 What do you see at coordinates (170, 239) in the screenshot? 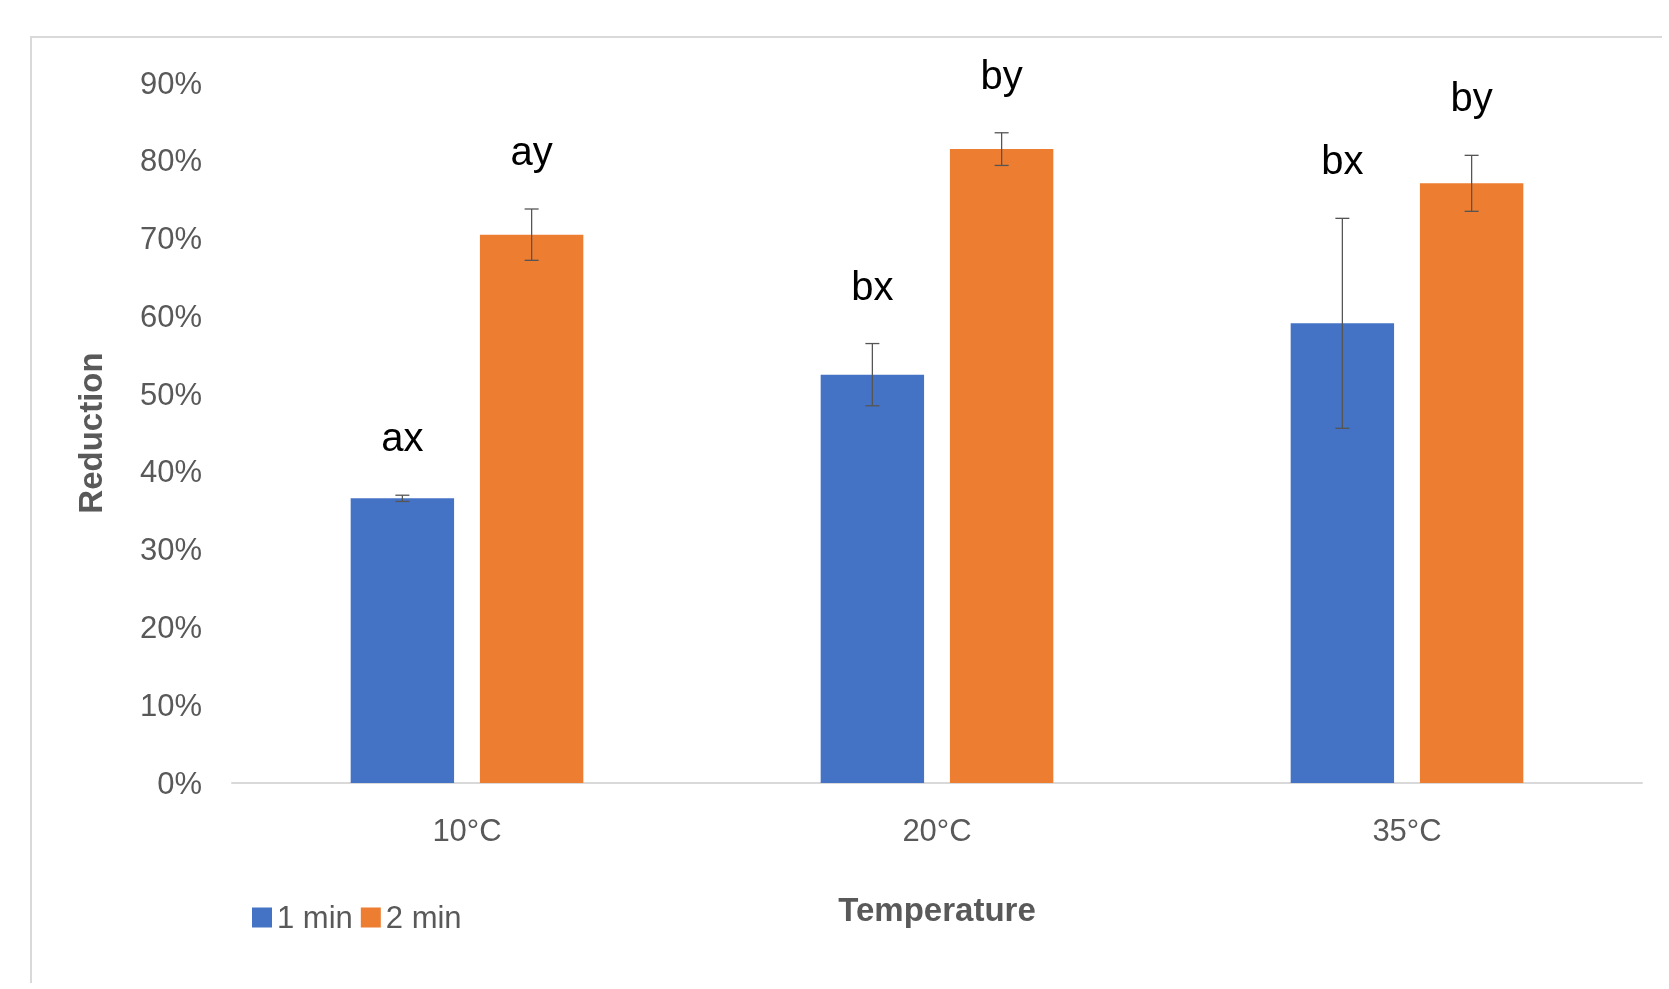
I see `y-tick-label: 70%` at bounding box center [170, 239].